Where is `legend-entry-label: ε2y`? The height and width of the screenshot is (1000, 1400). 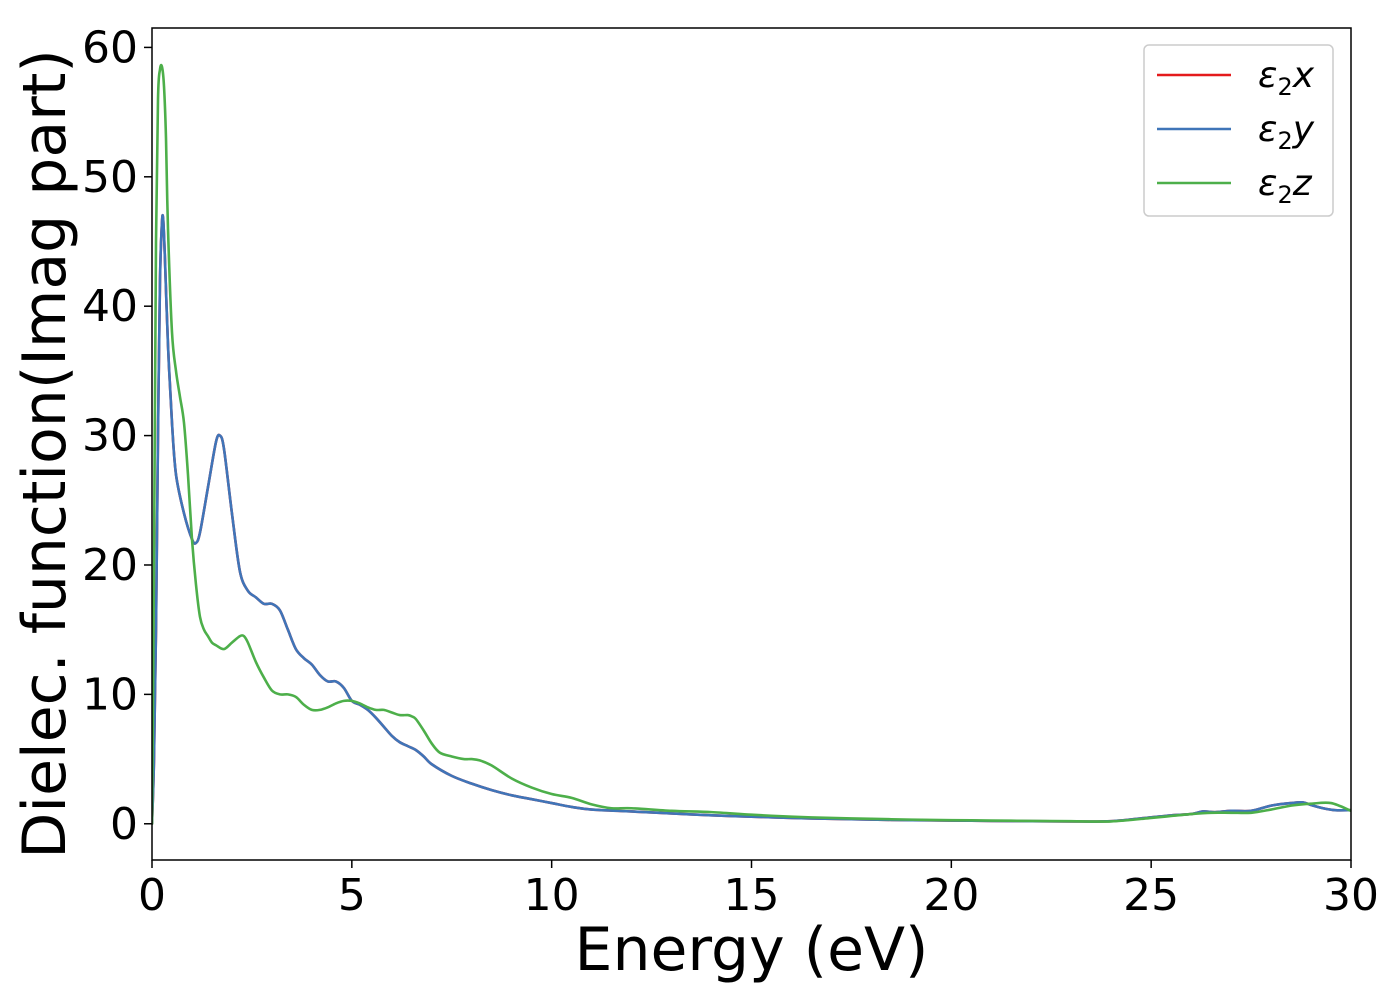
legend-entry-label: ε2y is located at coordinates (1286, 132).